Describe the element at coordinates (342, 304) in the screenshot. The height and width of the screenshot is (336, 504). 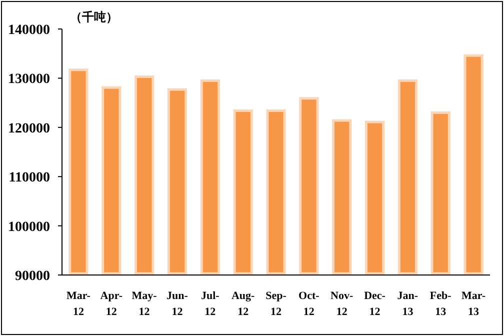
I see `x-tick-label: Nov-12` at that location.